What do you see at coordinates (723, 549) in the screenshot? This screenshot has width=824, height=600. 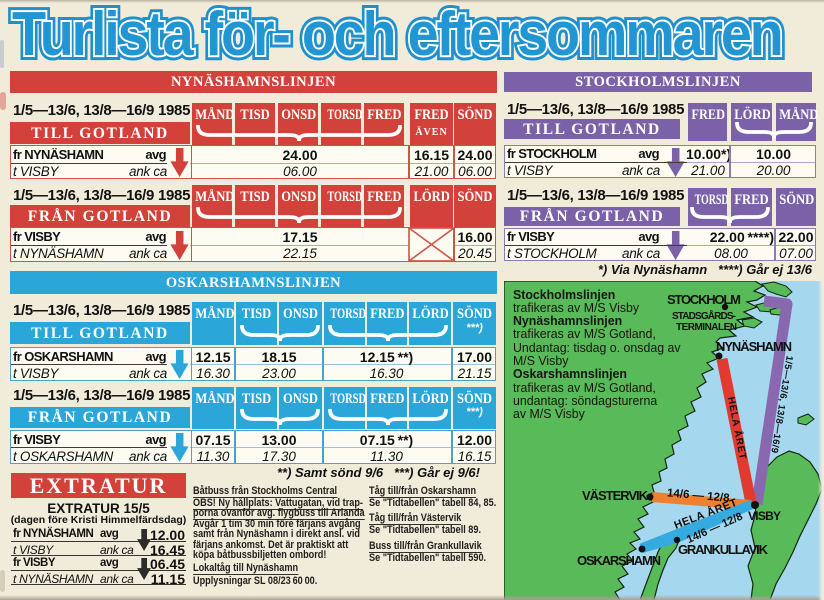 I see `svg-text: GRANKULLAVIK` at bounding box center [723, 549].